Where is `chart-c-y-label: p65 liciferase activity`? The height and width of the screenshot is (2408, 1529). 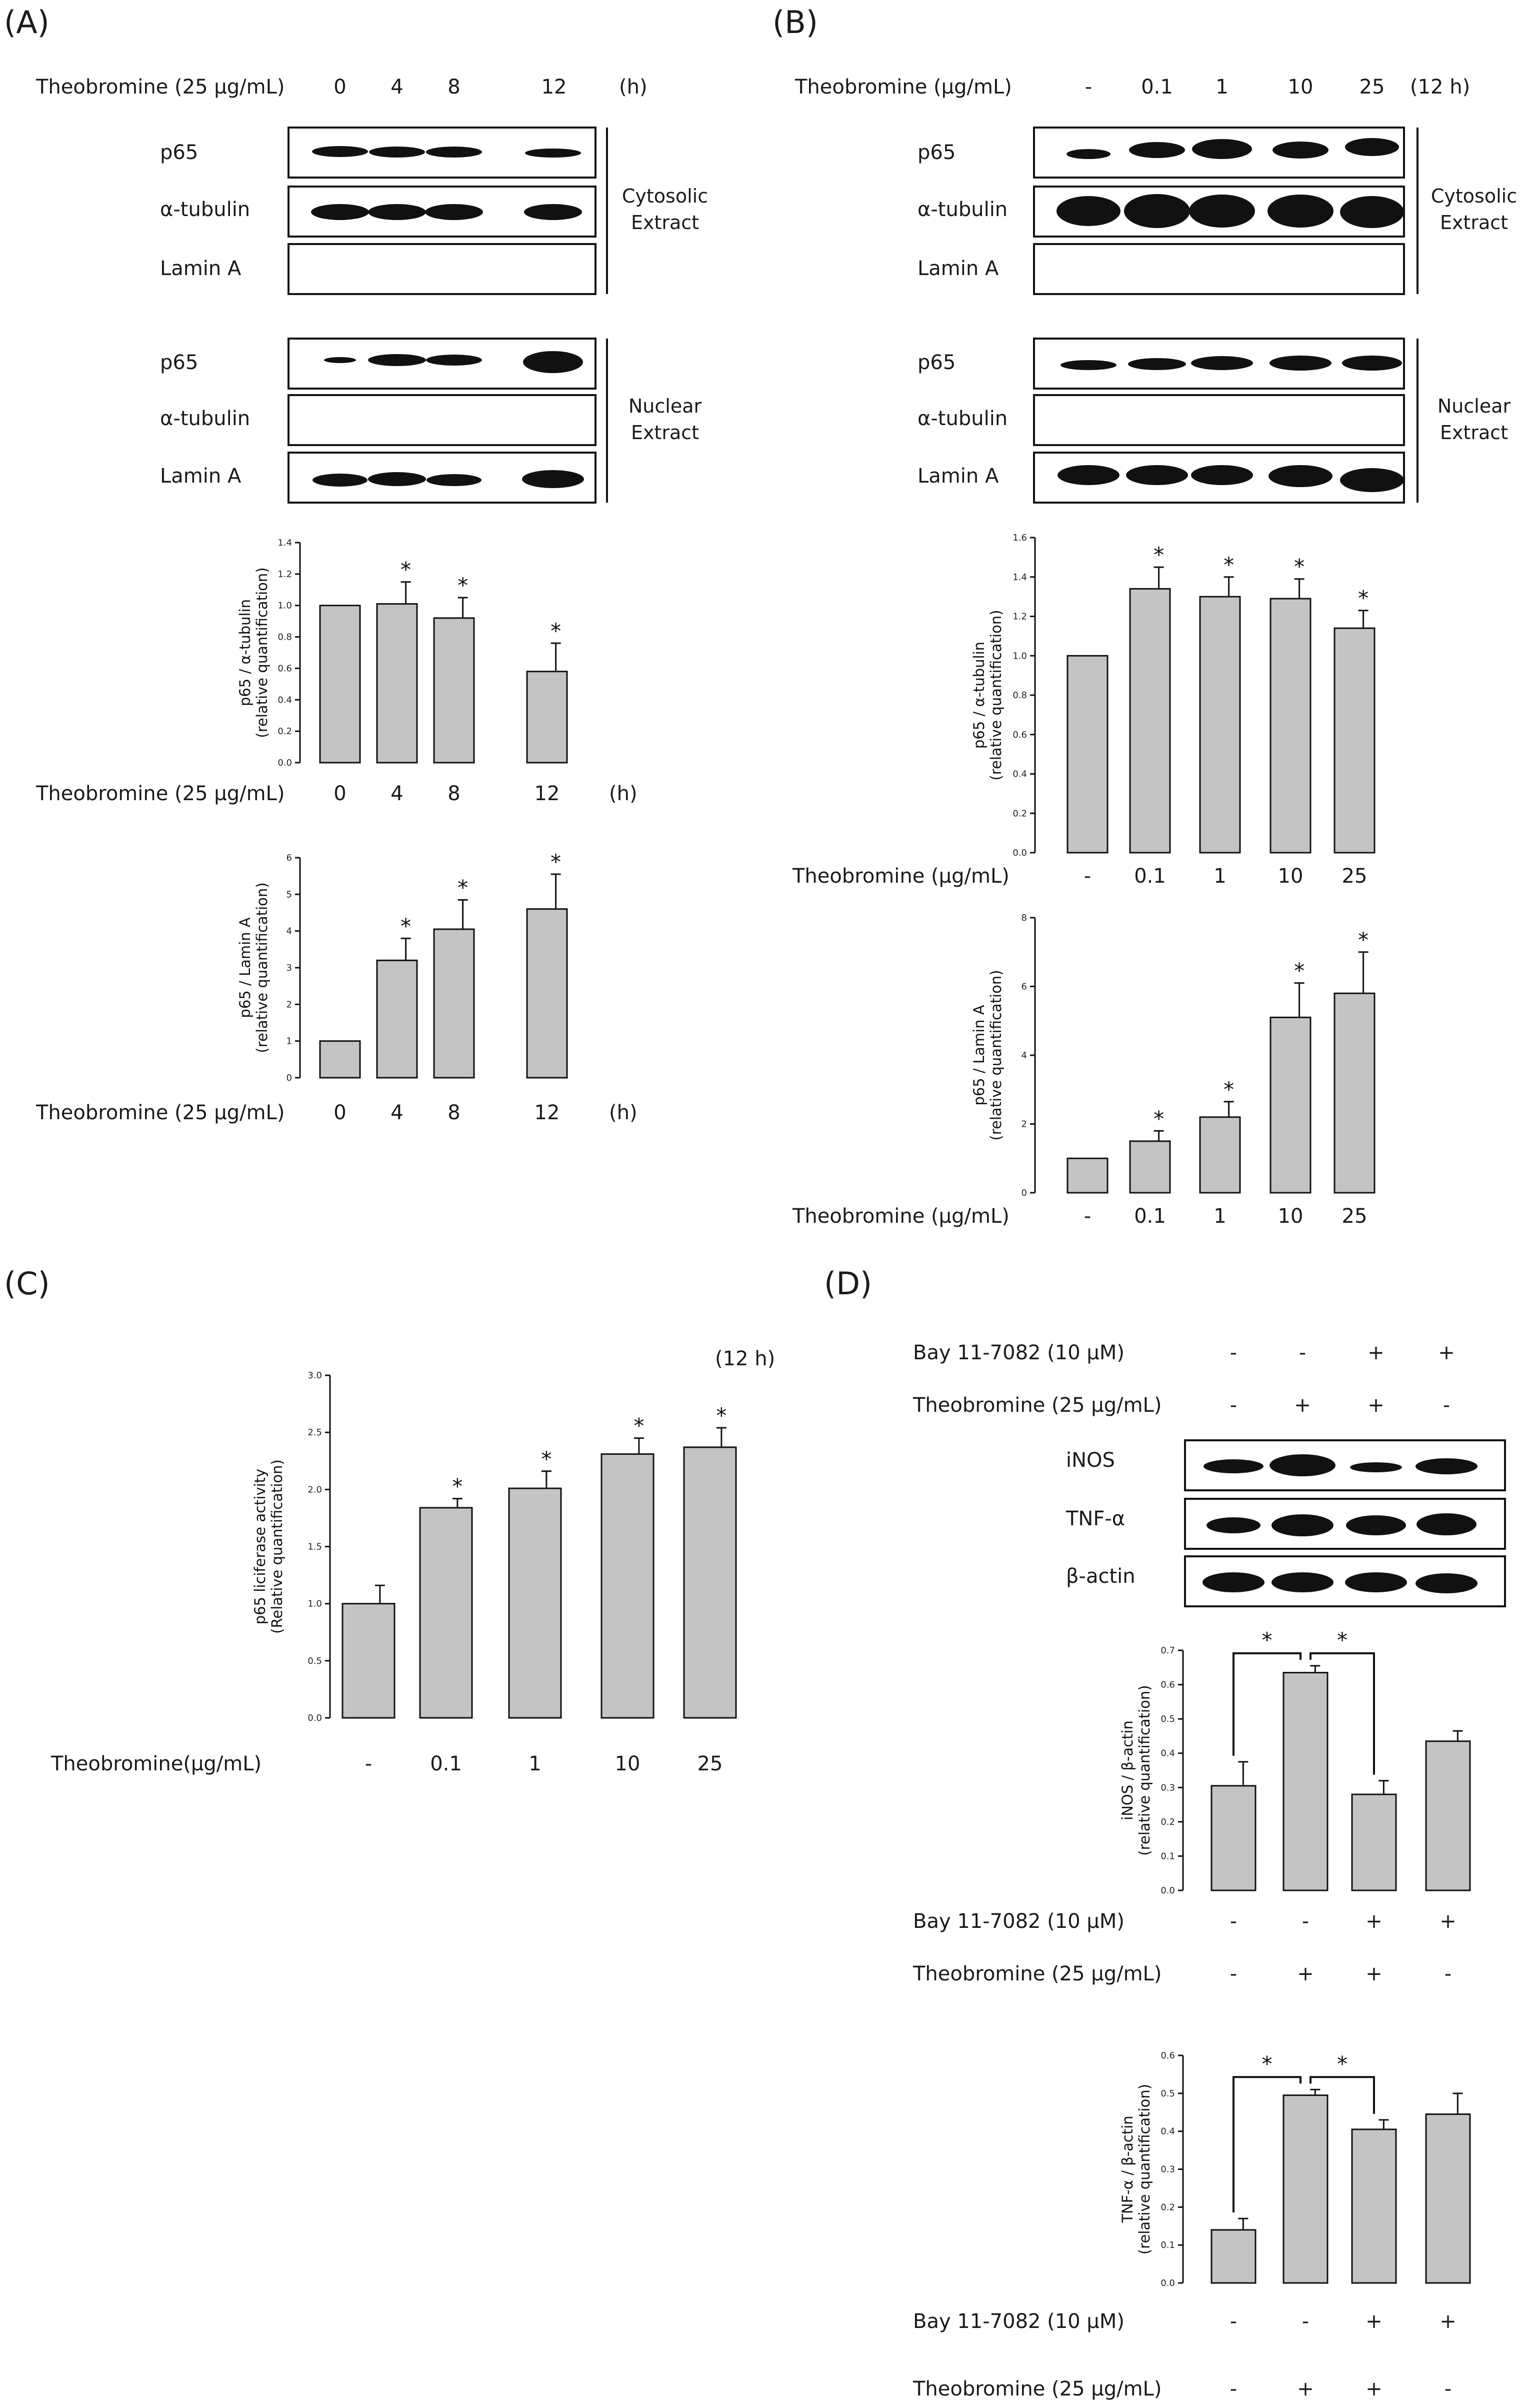 chart-c-y-label: p65 liciferase activity is located at coordinates (260, 1546).